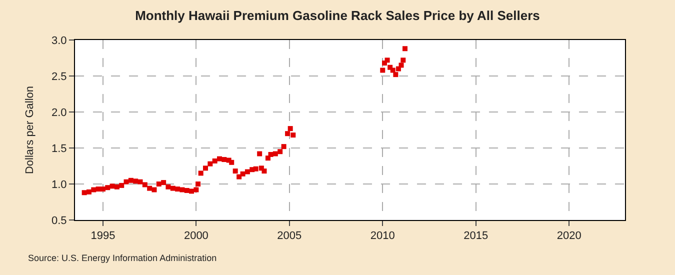 Image resolution: width=675 pixels, height=275 pixels. I want to click on y-tick-label: 1.0, so click(59, 184).